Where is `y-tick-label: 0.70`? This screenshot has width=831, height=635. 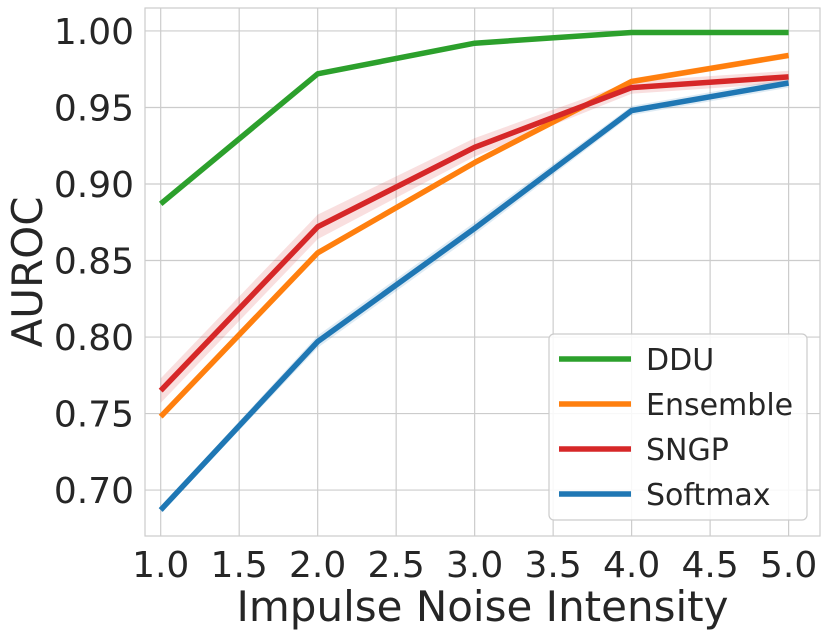
y-tick-label: 0.70 is located at coordinates (94, 491).